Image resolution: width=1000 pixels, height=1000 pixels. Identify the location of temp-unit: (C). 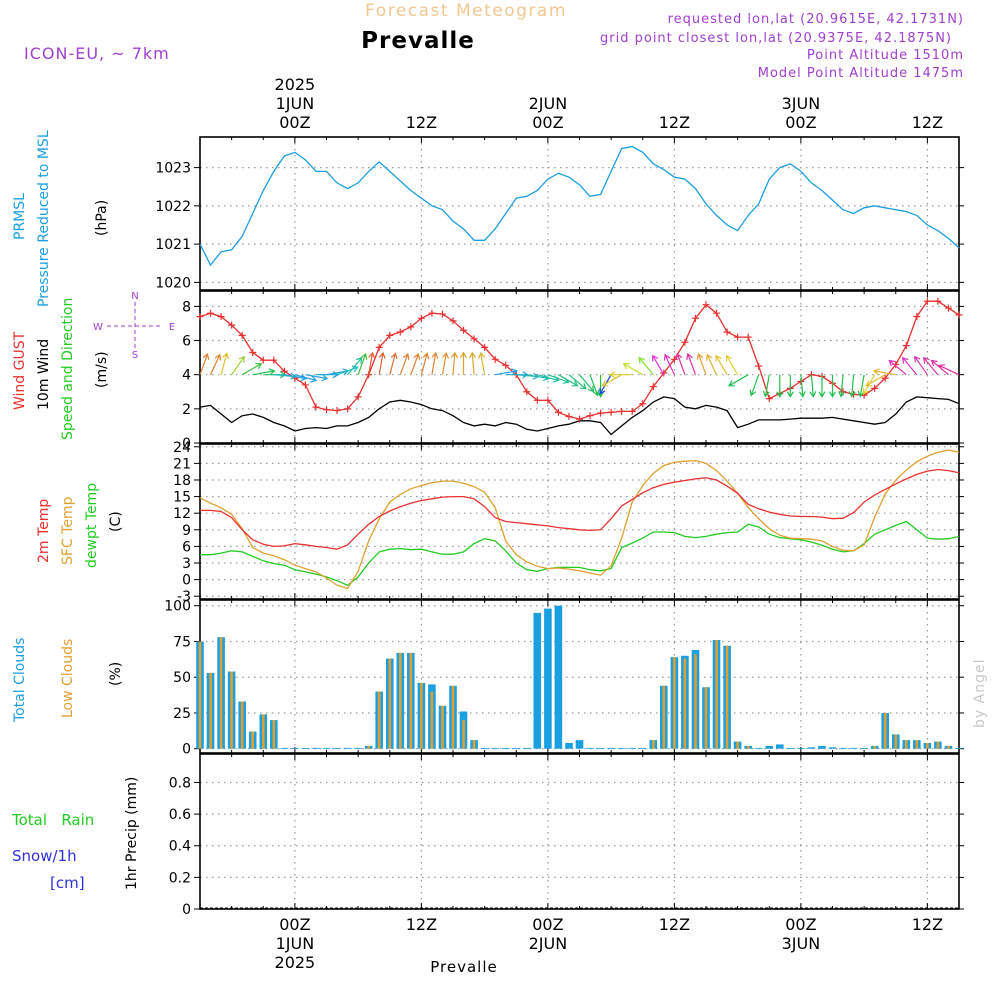
(116, 521).